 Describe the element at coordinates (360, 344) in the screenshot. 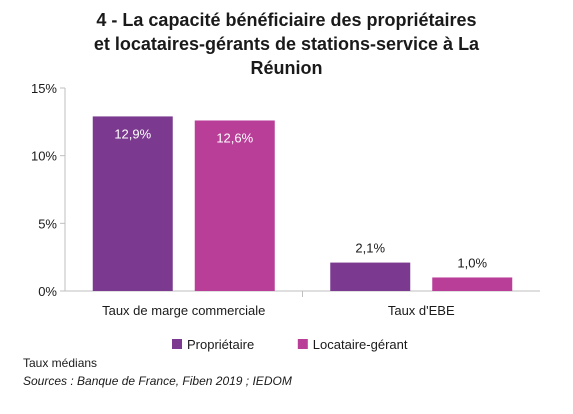

I see `legend-label: Locataire-gérant` at that location.